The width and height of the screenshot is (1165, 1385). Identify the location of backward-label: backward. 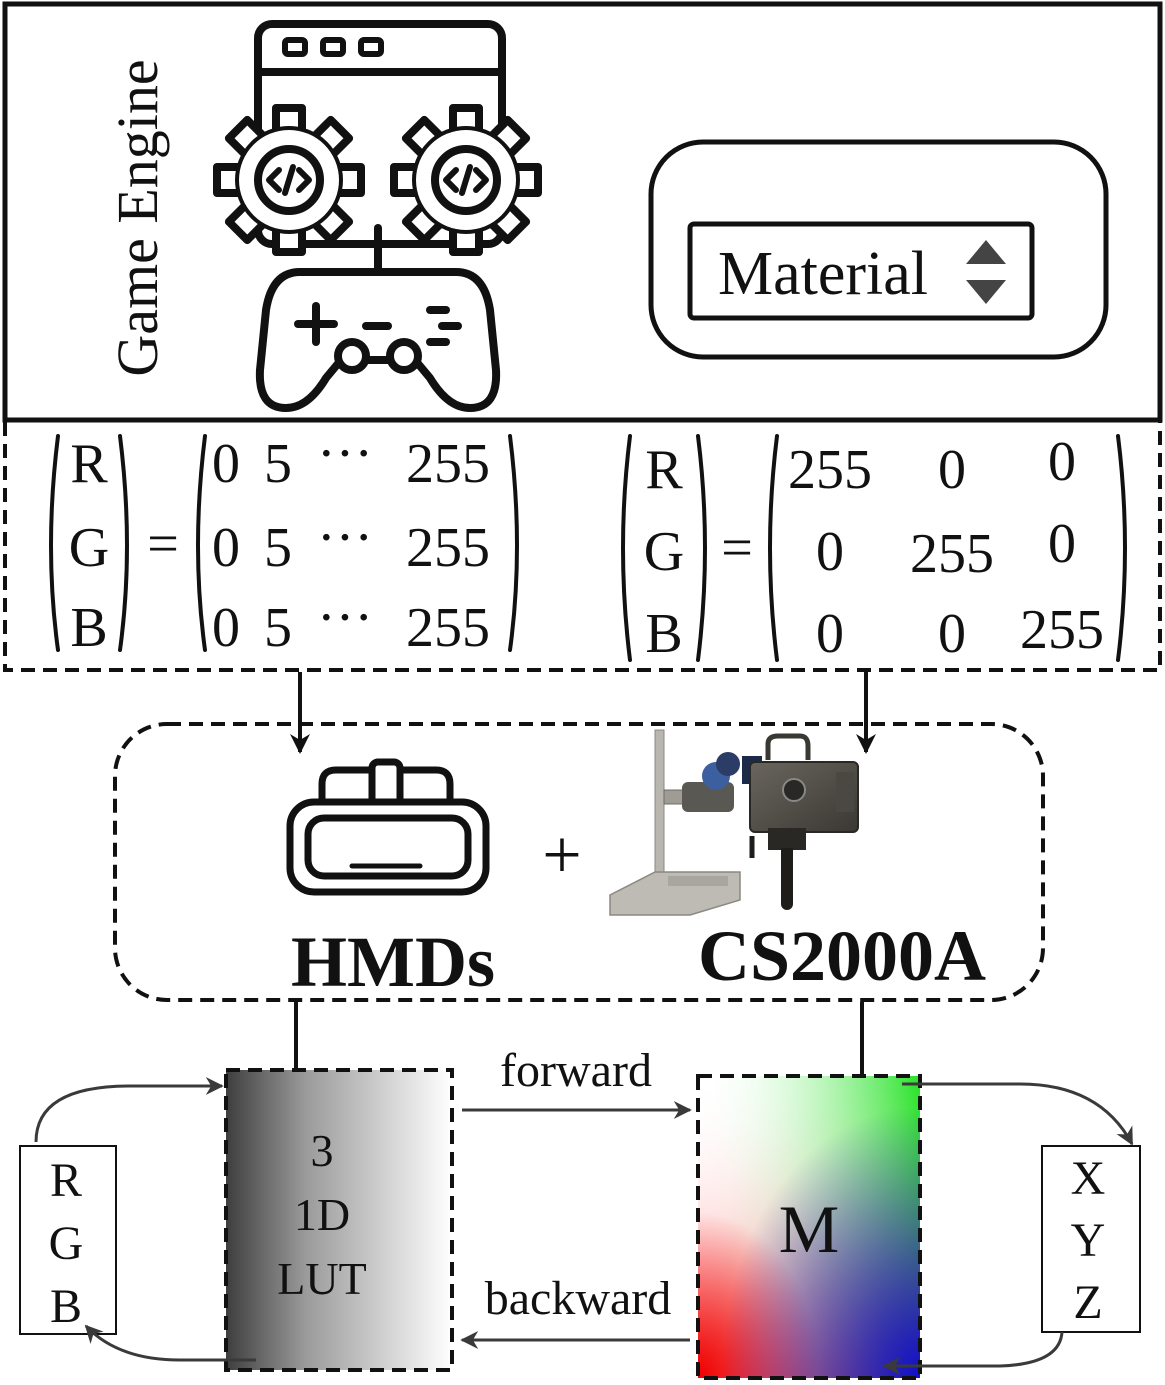
(578, 1298).